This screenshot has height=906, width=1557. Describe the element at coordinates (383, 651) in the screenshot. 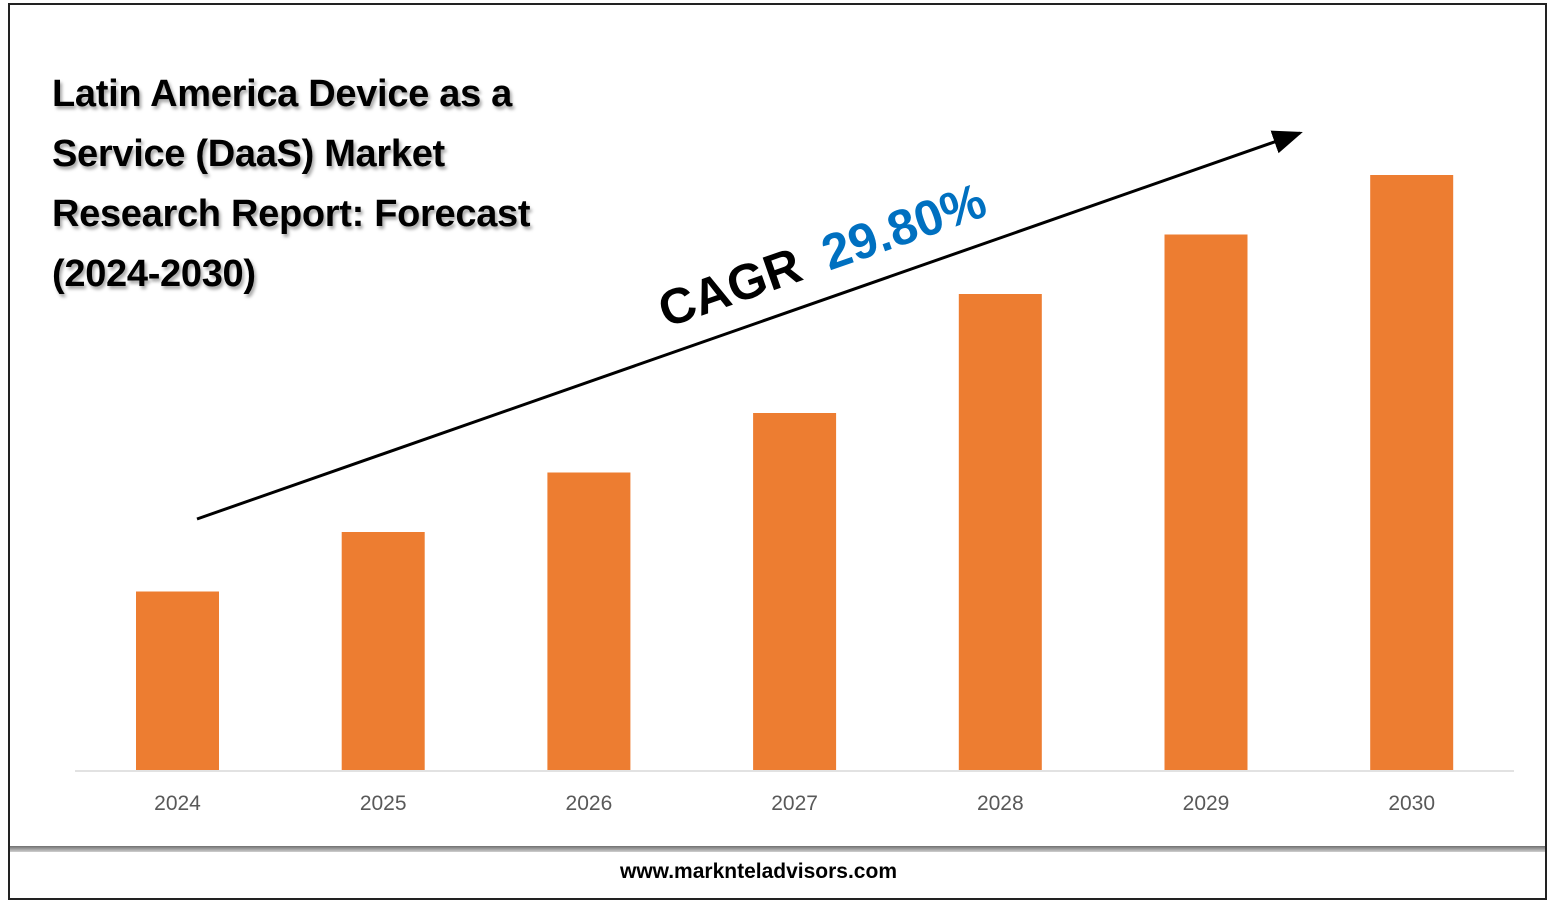

I see `bar-2025` at that location.